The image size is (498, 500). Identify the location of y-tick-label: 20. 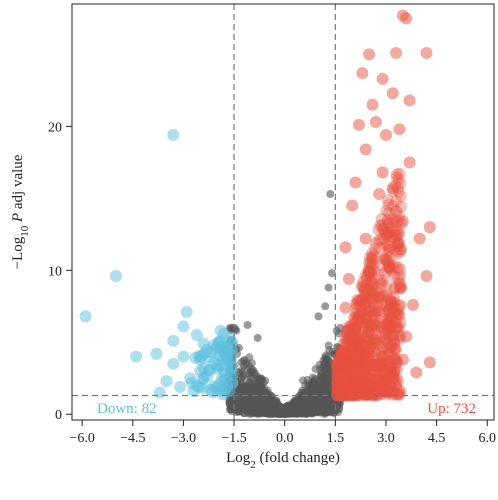
(55, 127).